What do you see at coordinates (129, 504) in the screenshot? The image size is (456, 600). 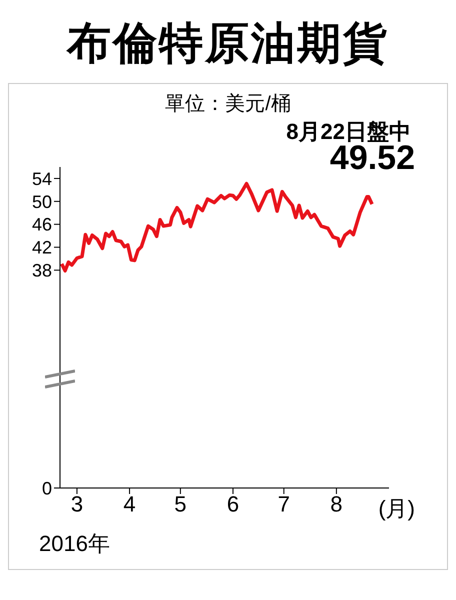 I see `x-tick-label: 4` at bounding box center [129, 504].